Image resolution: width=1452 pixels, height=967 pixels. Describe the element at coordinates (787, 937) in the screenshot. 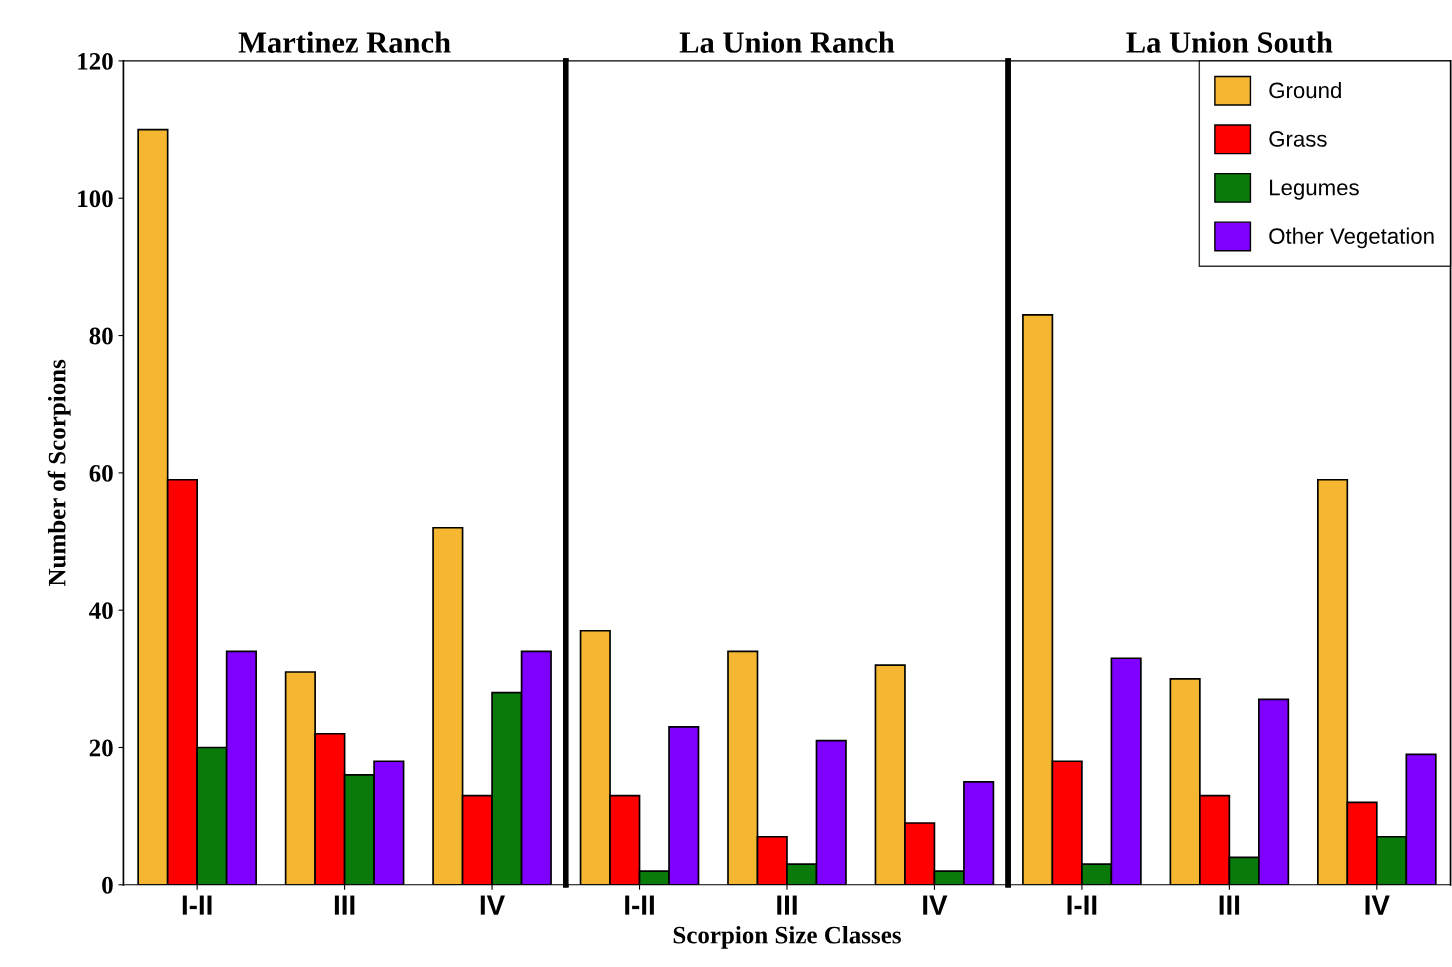

I see `x-axis-title: Scorpion Size Classes` at that location.